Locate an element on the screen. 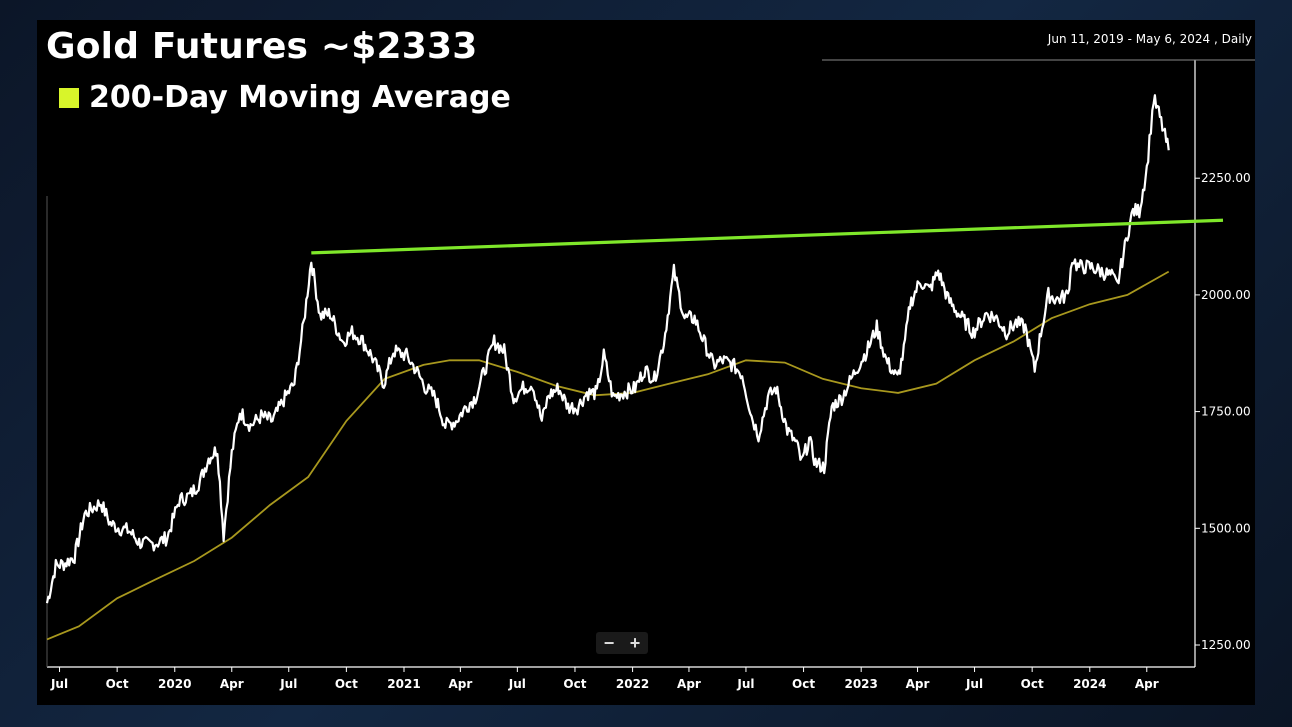 Image resolution: width=1292 pixels, height=727 pixels. x-tick-label: 2024 is located at coordinates (1089, 684).